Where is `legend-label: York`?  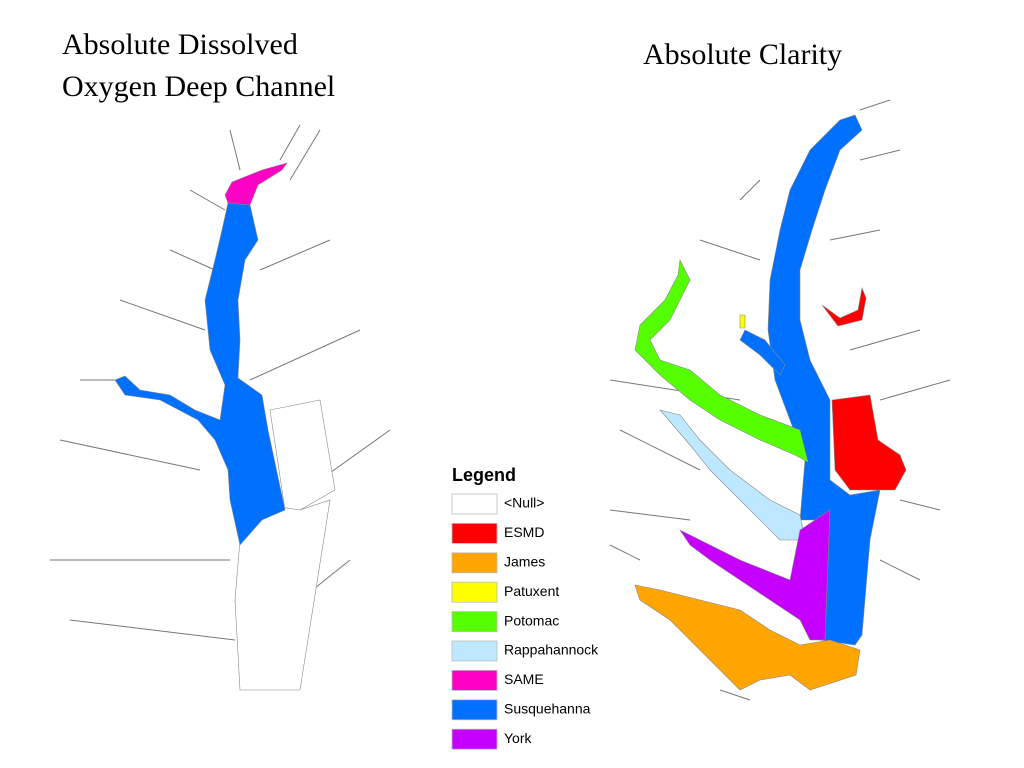 legend-label: York is located at coordinates (518, 738).